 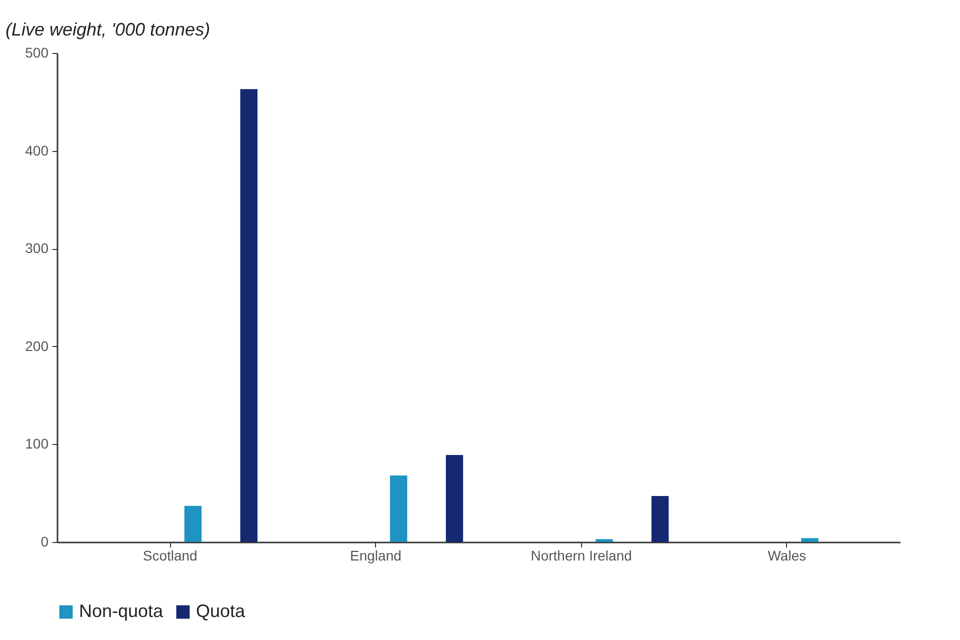 I want to click on y-tick-label: 500, so click(x=37, y=52).